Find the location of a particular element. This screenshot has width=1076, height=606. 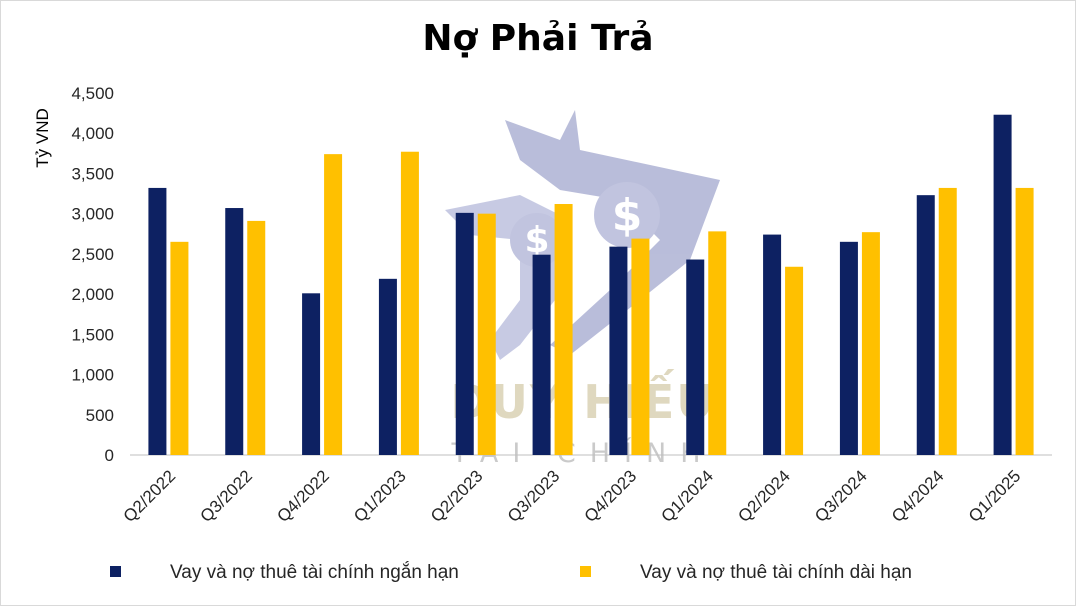

x-tick-label: Q1/2025 is located at coordinates (995, 496).